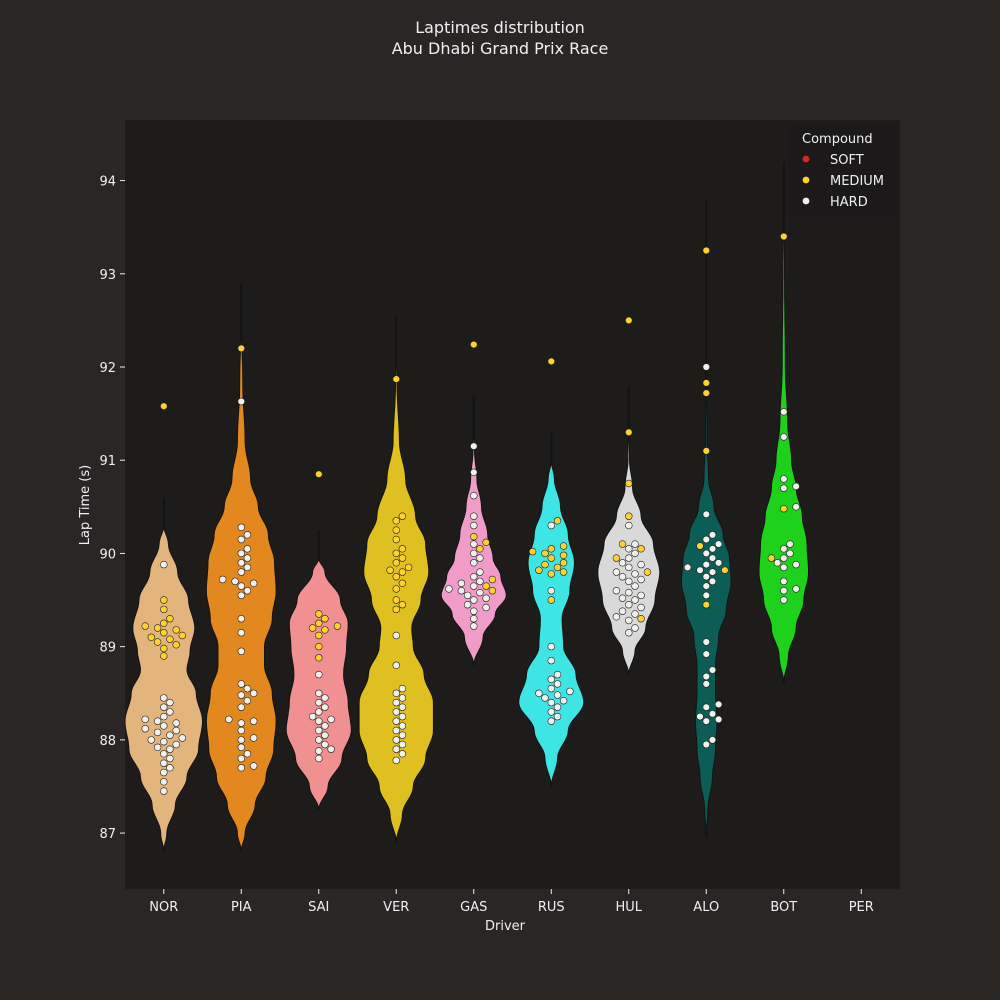  What do you see at coordinates (511, 902) in the screenshot?
I see `x-axis: NOR PIA SAI VER GAS RUS HUL ALO BOT PER` at bounding box center [511, 902].